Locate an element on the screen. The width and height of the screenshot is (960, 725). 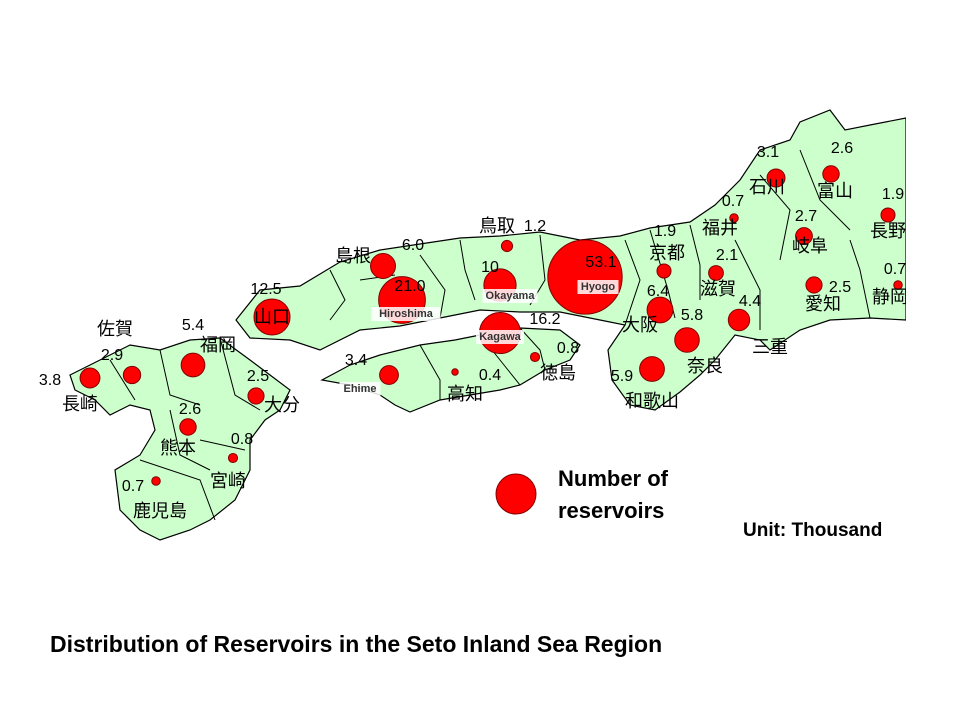
prefecture-name: 高知 is located at coordinates (465, 394).